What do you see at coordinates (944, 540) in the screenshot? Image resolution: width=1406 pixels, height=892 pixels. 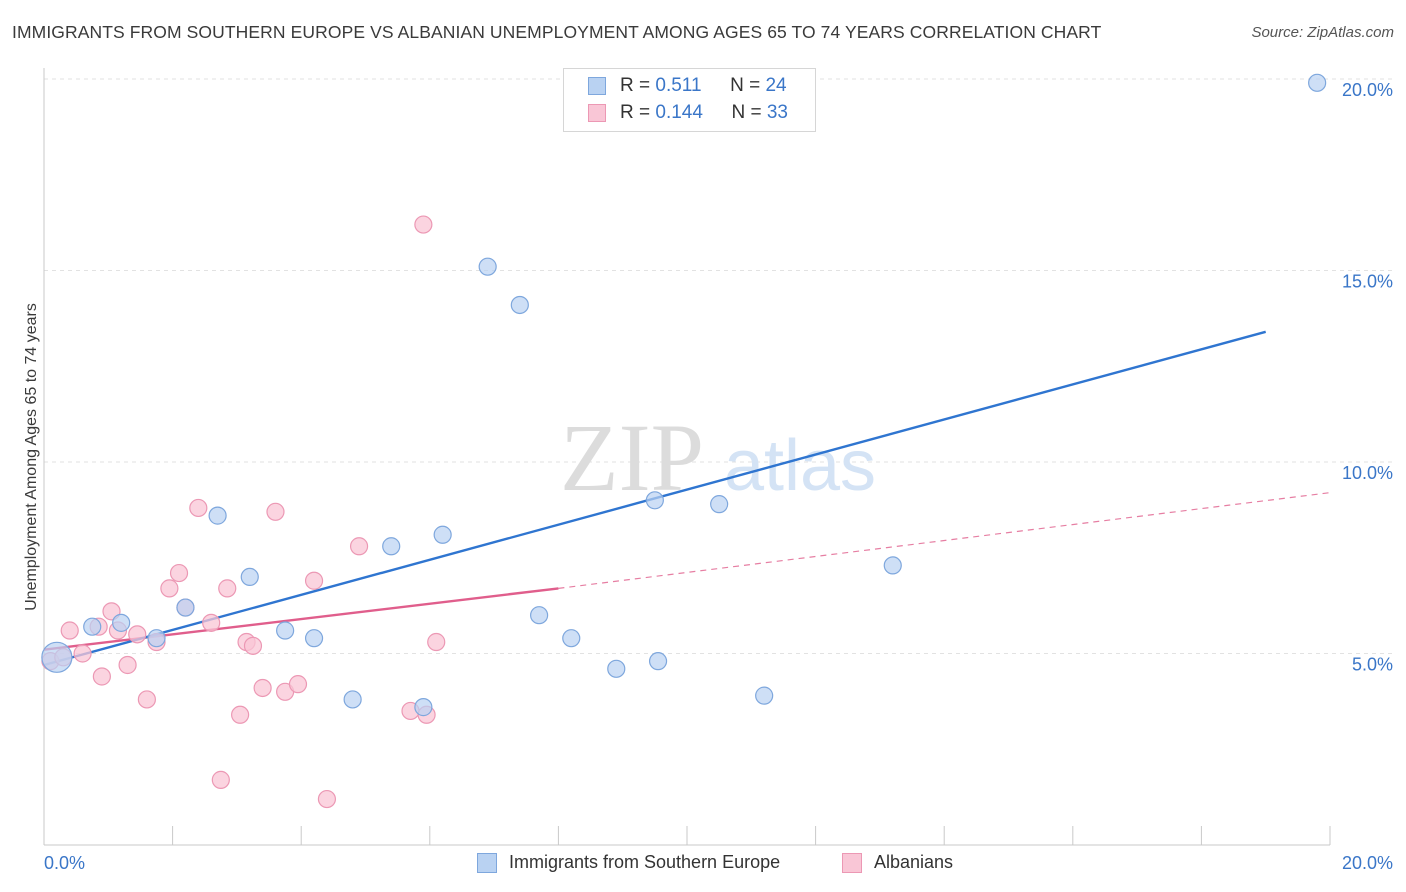 I see `trend-line-albanians-dashed` at bounding box center [944, 540].